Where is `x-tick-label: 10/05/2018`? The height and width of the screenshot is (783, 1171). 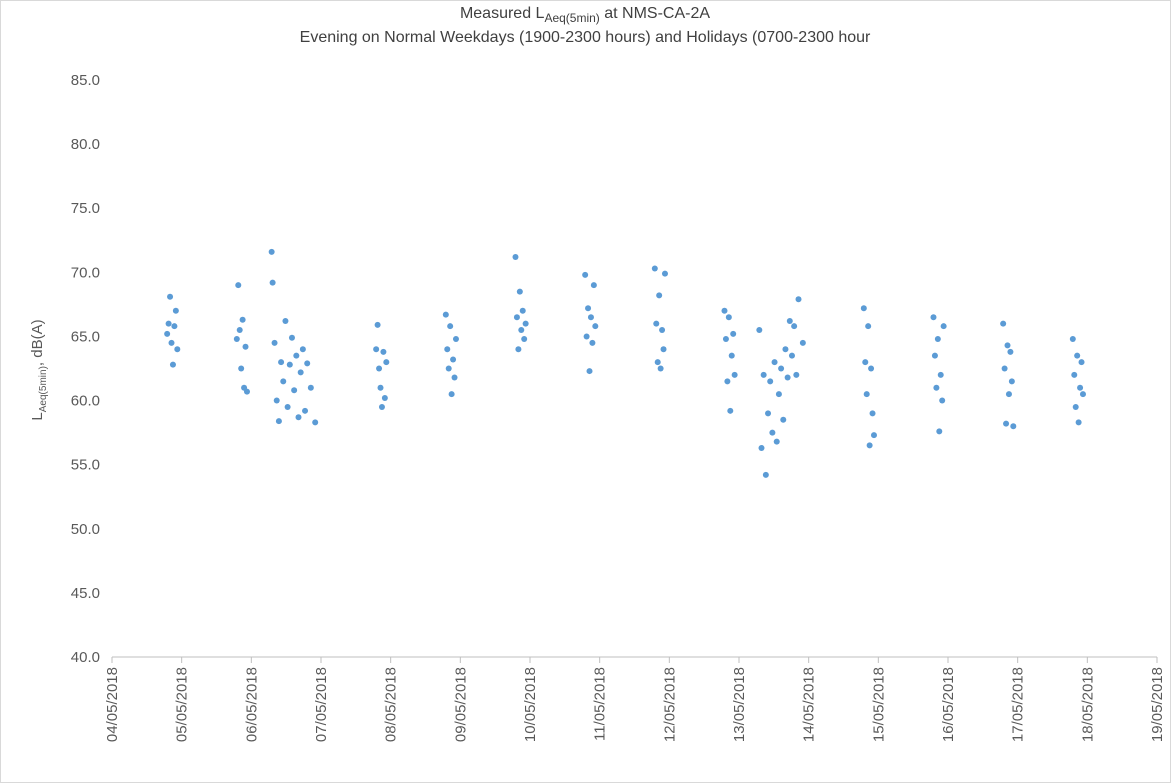
x-tick-label: 10/05/2018 is located at coordinates (530, 704).